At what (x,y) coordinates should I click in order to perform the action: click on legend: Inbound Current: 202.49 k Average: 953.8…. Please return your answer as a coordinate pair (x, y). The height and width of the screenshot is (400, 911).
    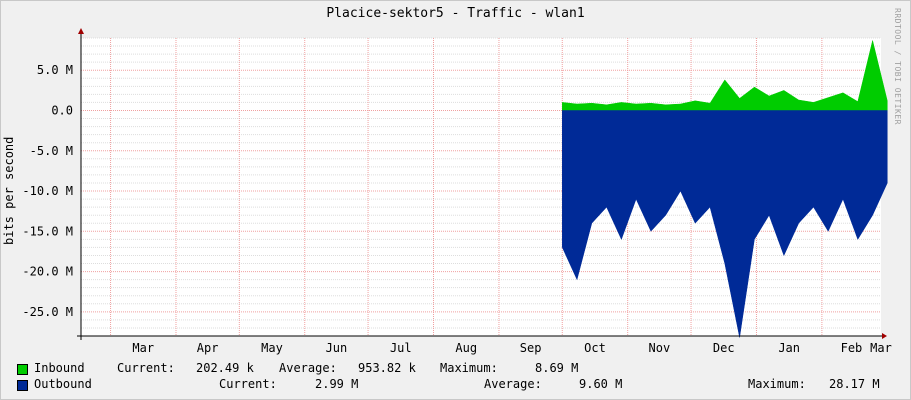
    Looking at the image, I should click on (455, 380).